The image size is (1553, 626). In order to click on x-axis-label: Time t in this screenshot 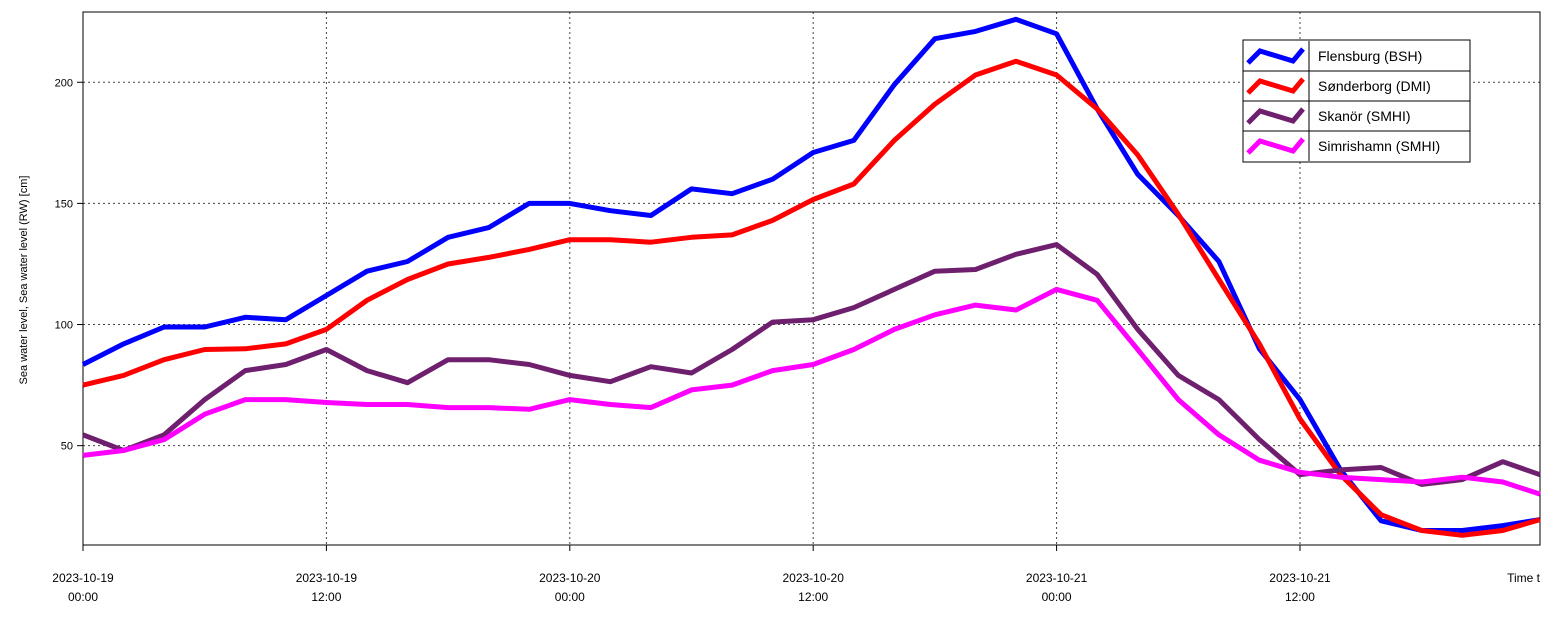, I will do `click(1524, 578)`.